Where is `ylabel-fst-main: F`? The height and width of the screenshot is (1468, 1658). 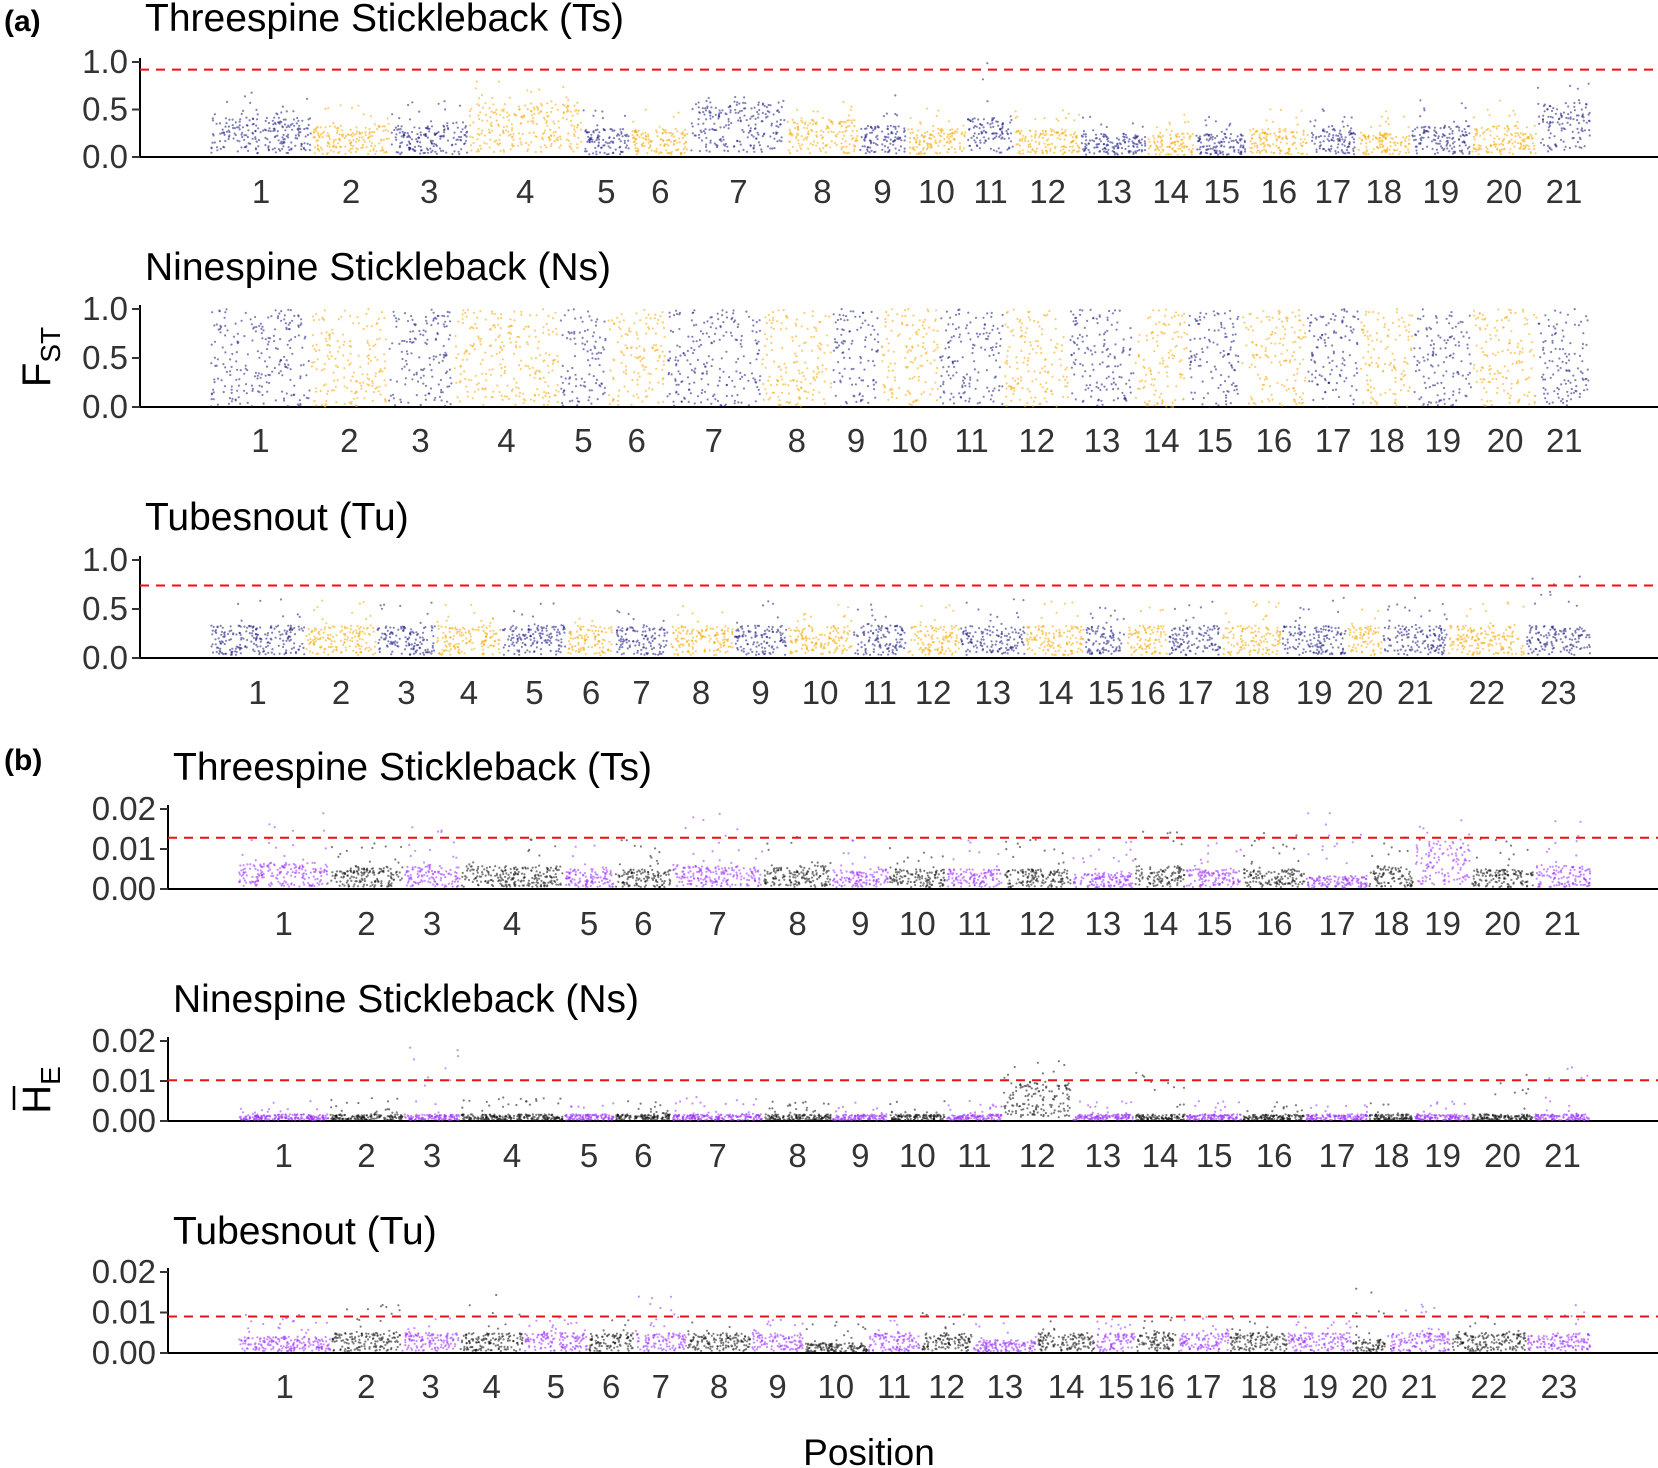 ylabel-fst-main: F is located at coordinates (37, 375).